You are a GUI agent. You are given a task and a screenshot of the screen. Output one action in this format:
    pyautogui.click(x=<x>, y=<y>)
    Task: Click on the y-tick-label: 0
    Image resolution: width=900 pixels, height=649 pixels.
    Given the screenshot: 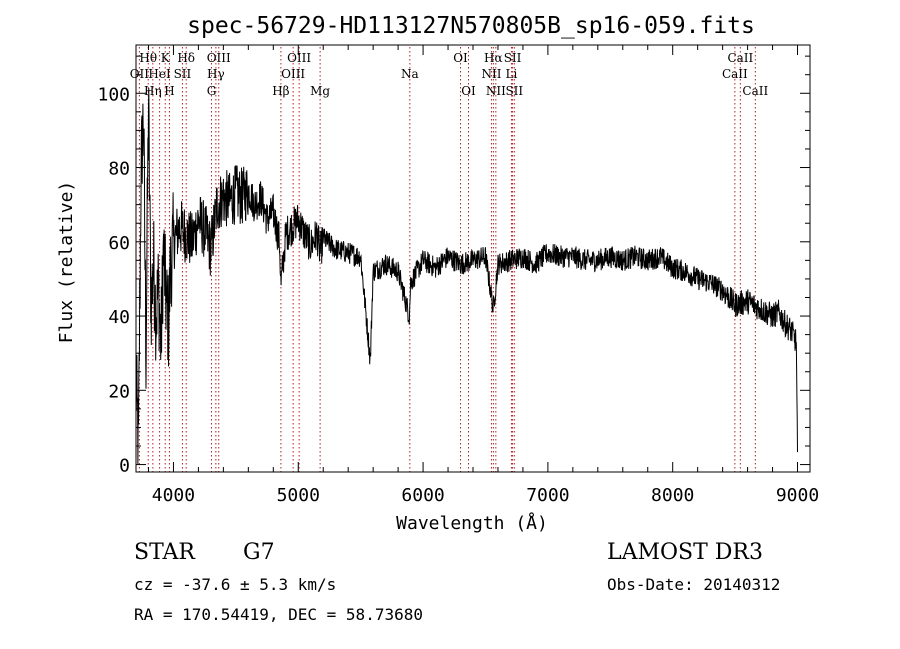 What is the action you would take?
    pyautogui.click(x=124, y=466)
    